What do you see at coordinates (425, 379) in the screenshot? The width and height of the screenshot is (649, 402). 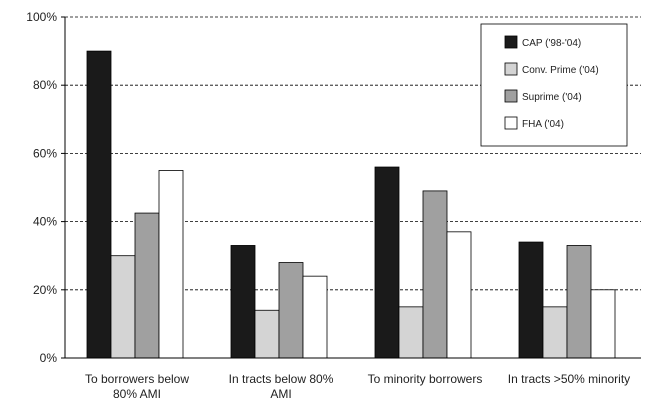 I see `x-category-label: To minority borrowers` at bounding box center [425, 379].